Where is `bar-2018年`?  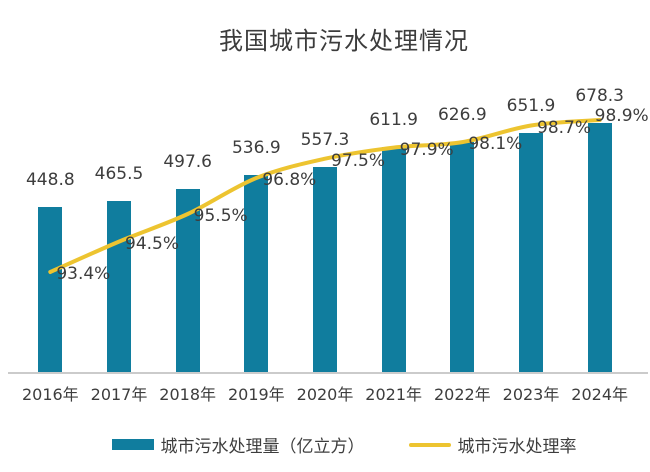
bar-2018年 is located at coordinates (187, 280).